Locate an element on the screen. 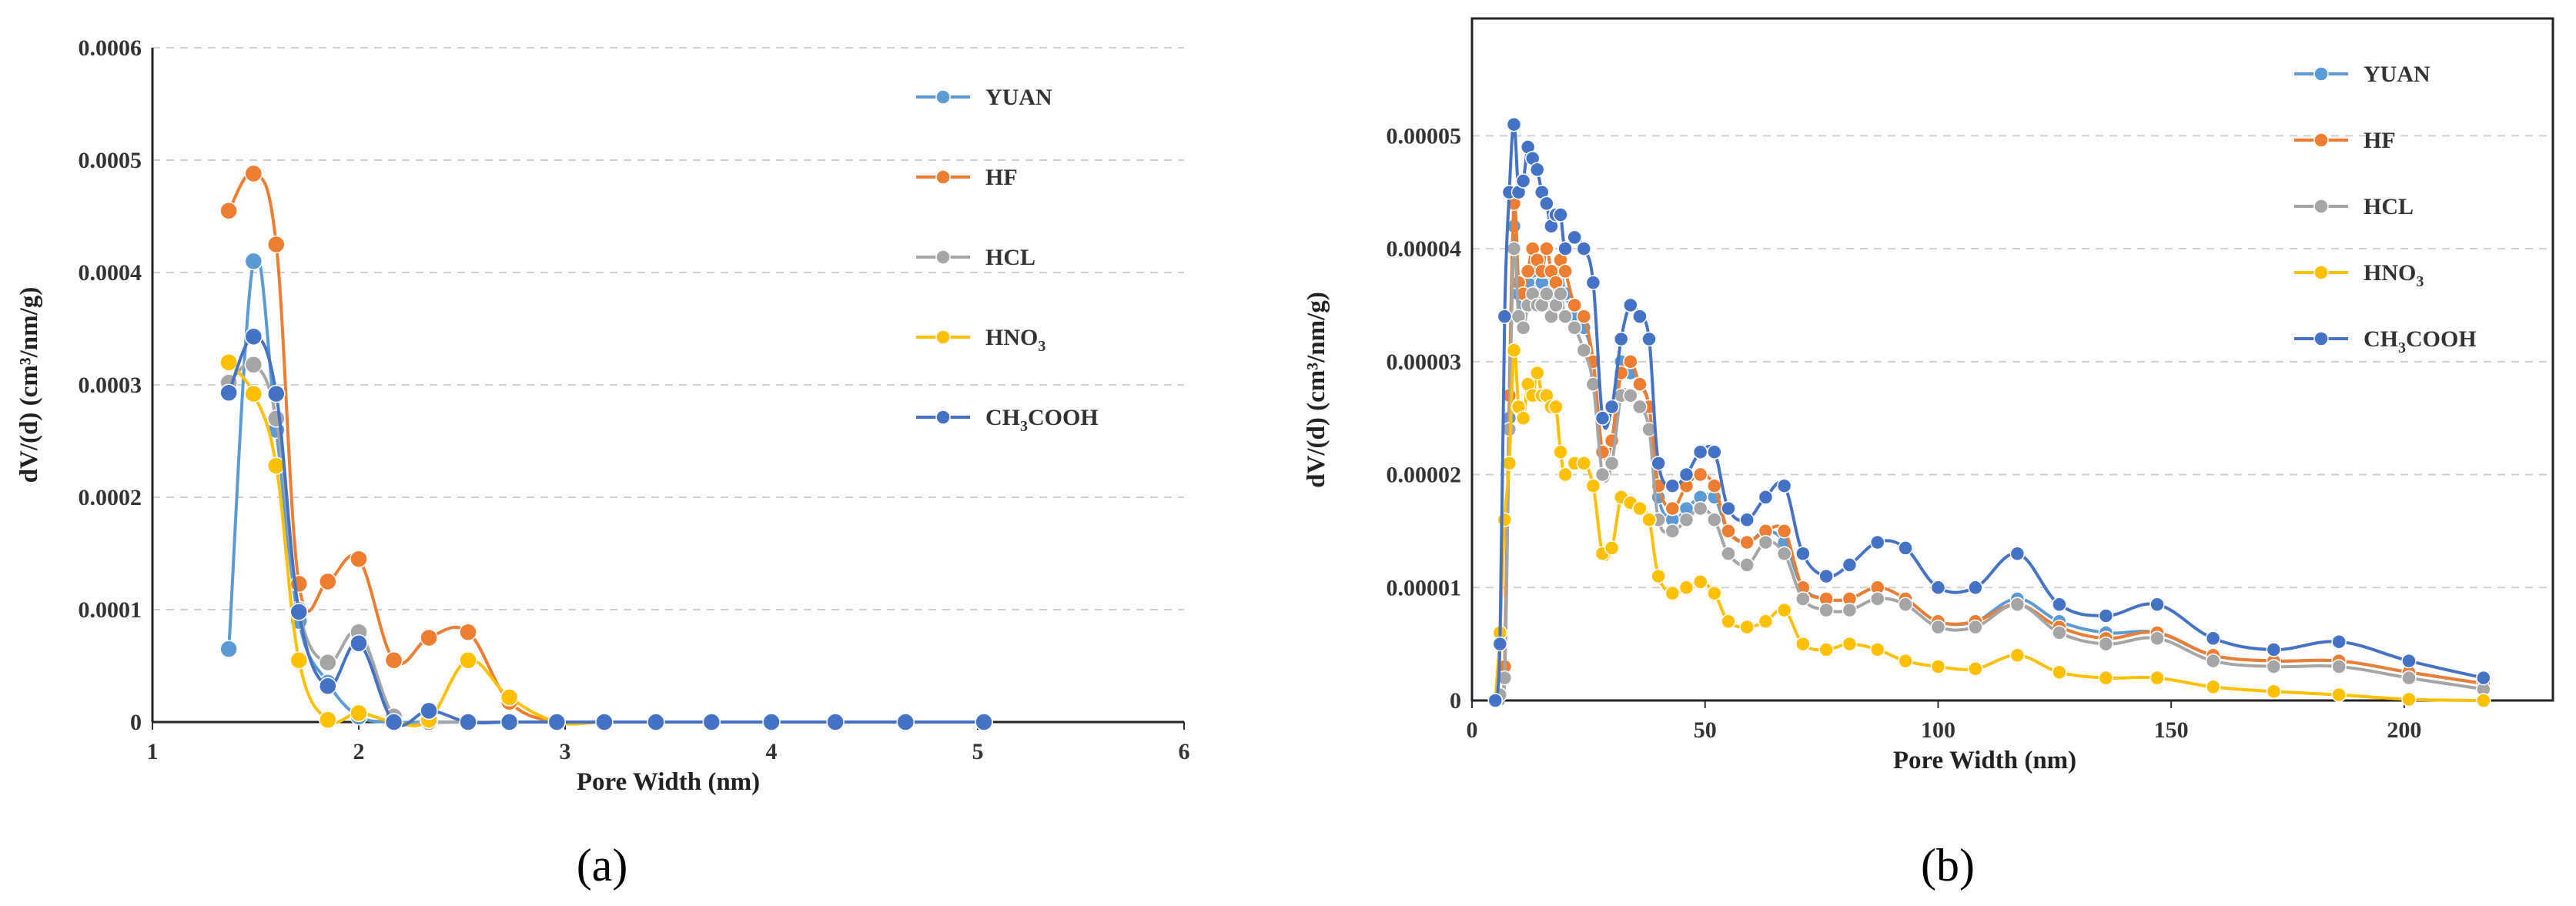  chart-a-xtick-label: 4 is located at coordinates (772, 751).